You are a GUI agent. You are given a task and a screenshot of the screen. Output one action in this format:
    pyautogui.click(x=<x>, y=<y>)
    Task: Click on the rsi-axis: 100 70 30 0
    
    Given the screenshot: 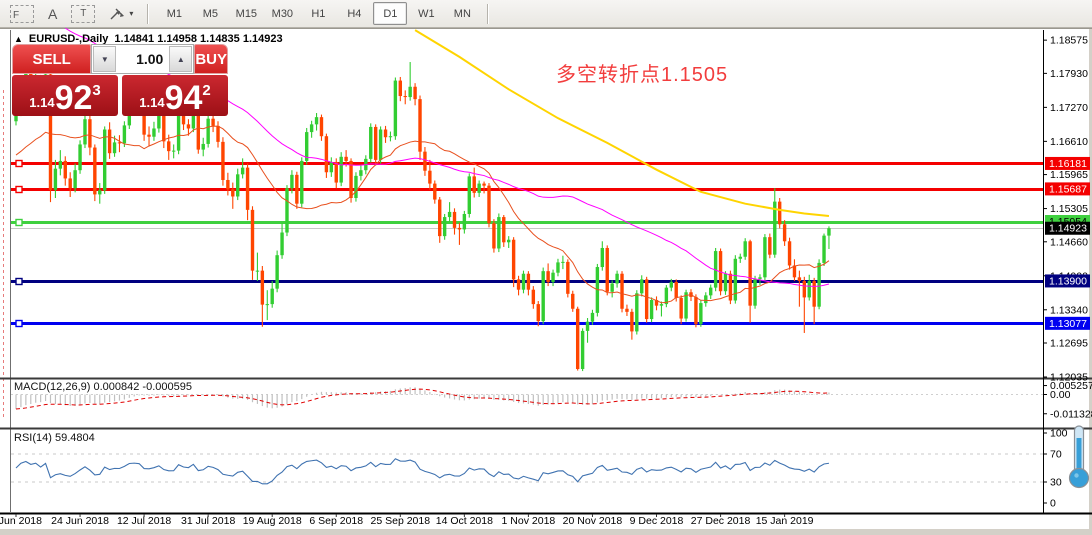 What is the action you would take?
    pyautogui.click(x=1055, y=469)
    